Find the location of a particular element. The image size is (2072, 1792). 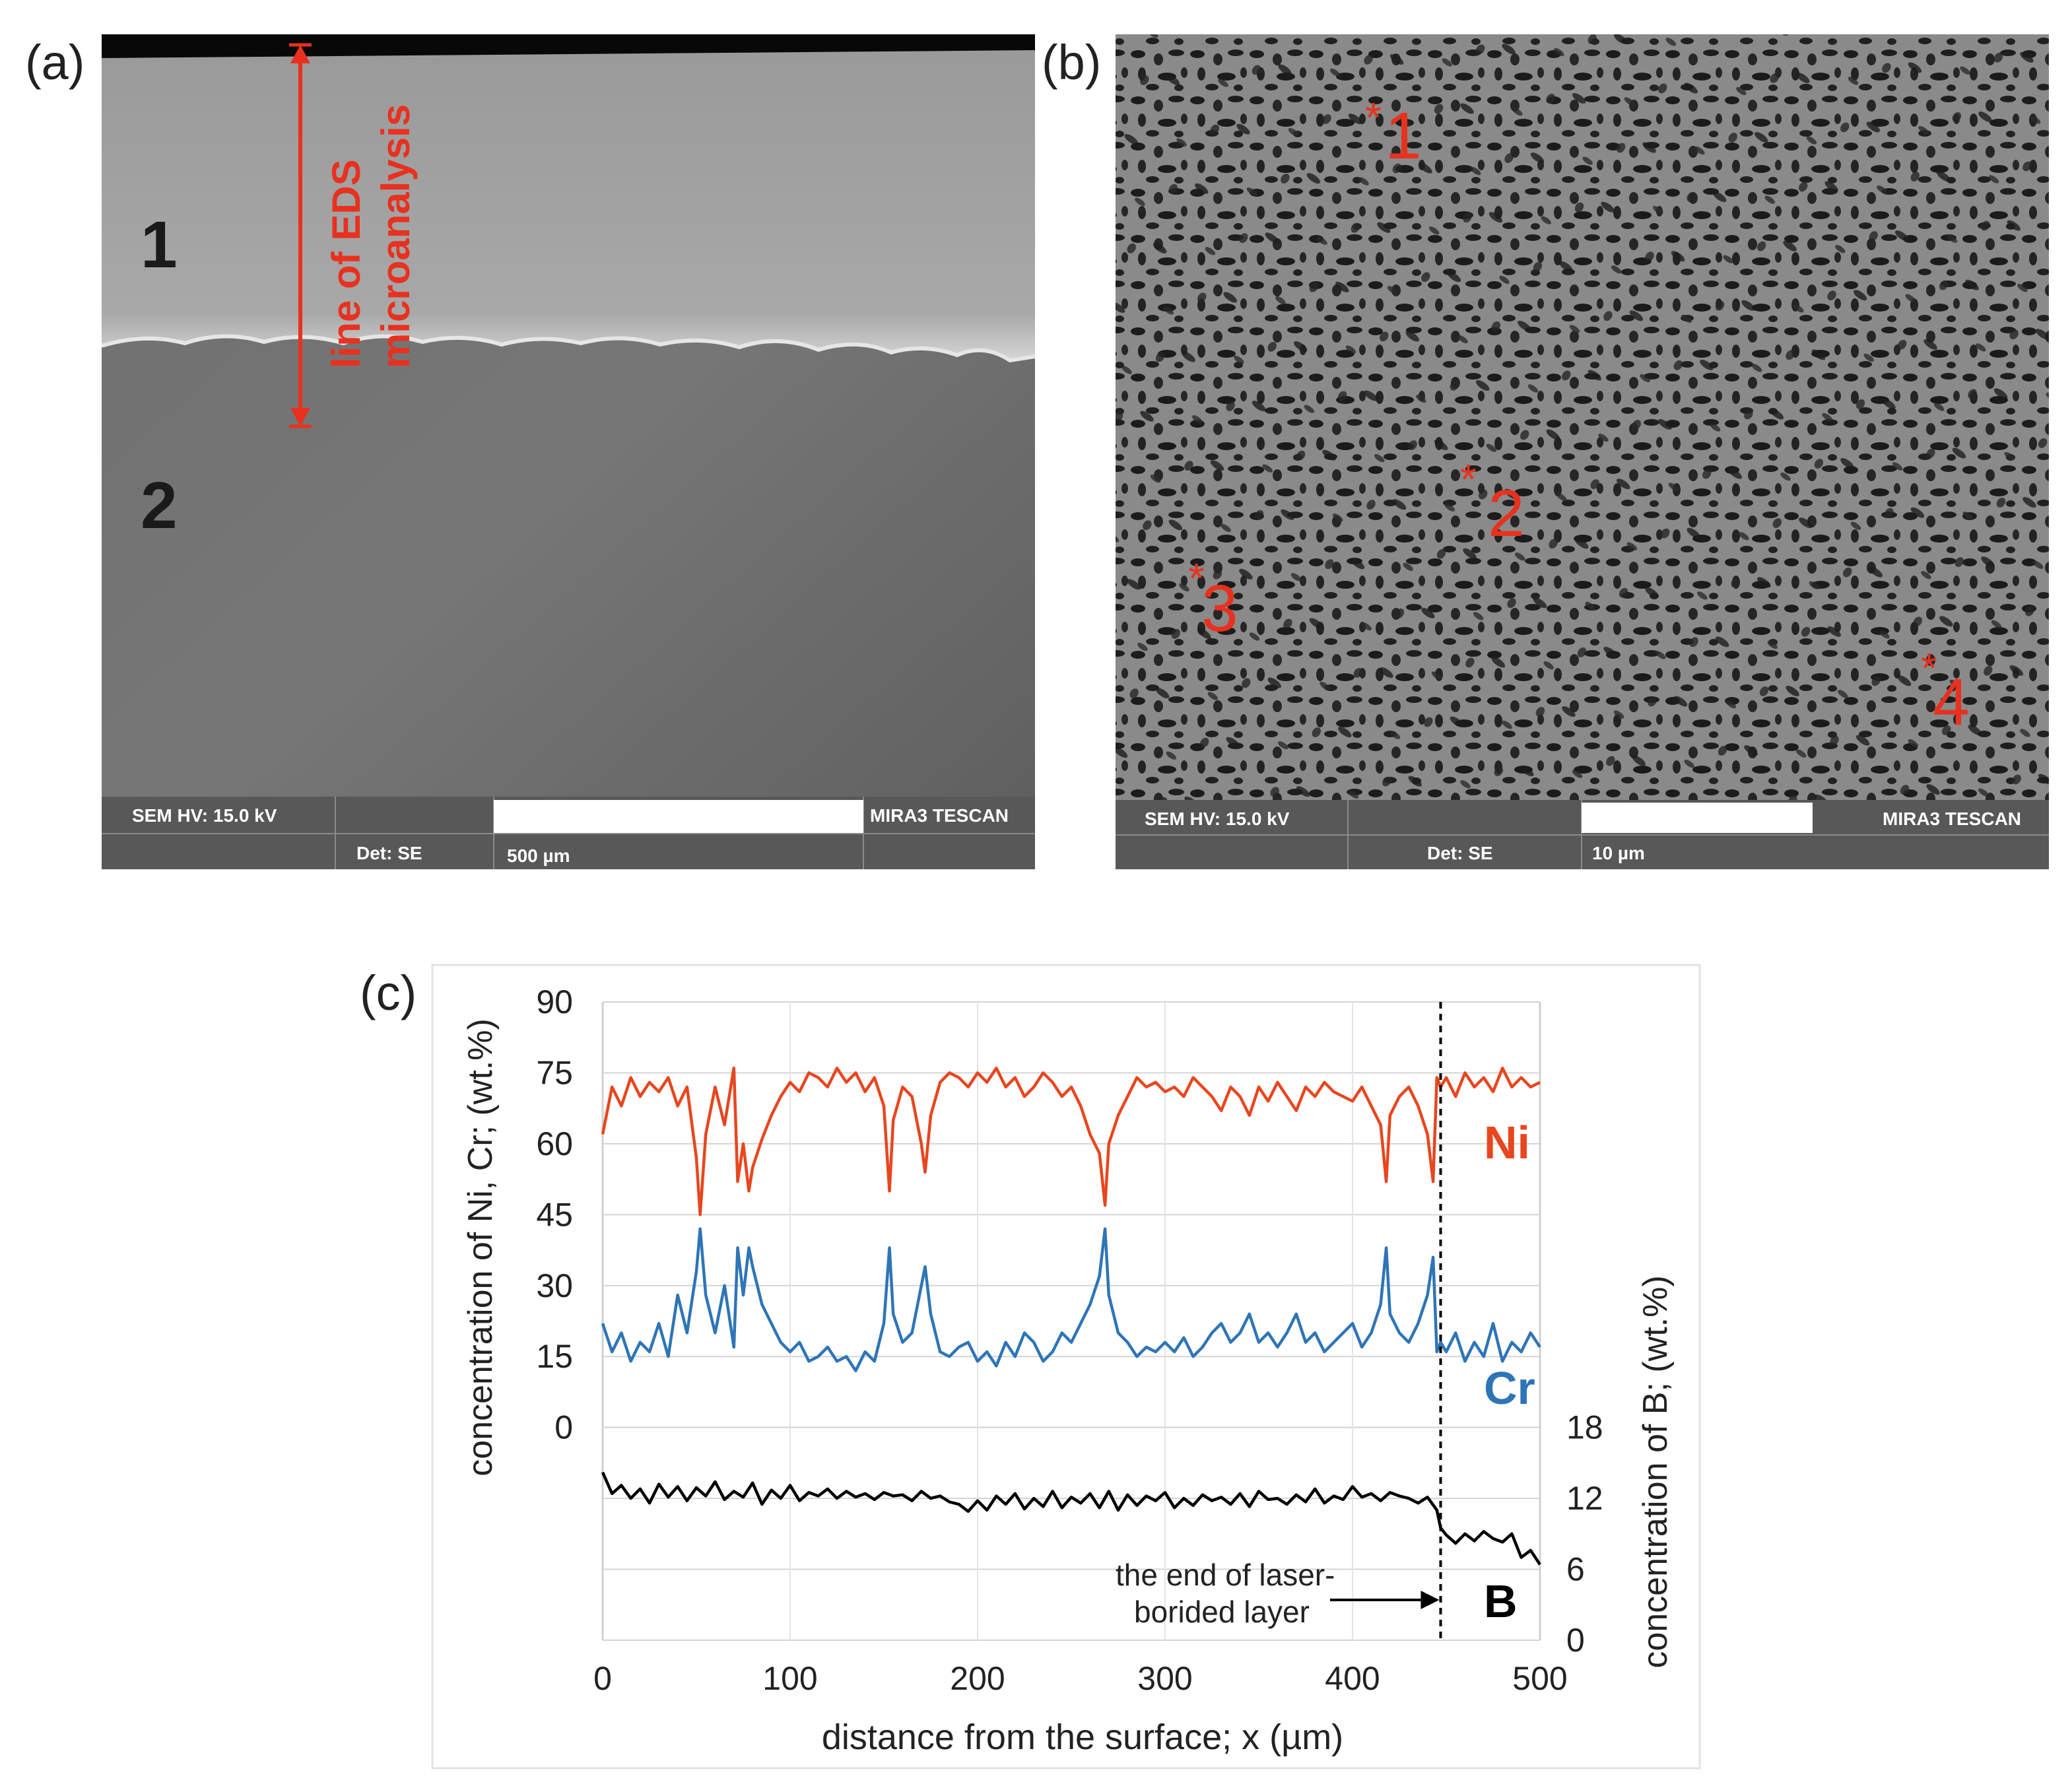

x-tick-labels: 0 100 200 300 400 500 is located at coordinates (1080, 1678).